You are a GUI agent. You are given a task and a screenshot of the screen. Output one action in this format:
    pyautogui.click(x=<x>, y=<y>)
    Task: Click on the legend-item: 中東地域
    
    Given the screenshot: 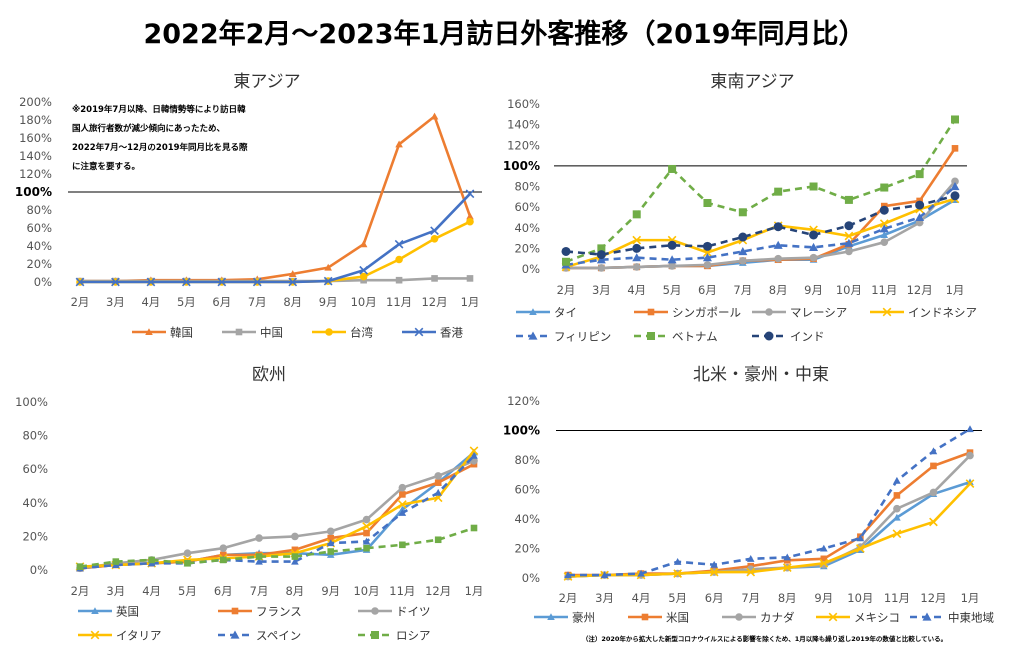 What is the action you would take?
    pyautogui.click(x=952, y=618)
    